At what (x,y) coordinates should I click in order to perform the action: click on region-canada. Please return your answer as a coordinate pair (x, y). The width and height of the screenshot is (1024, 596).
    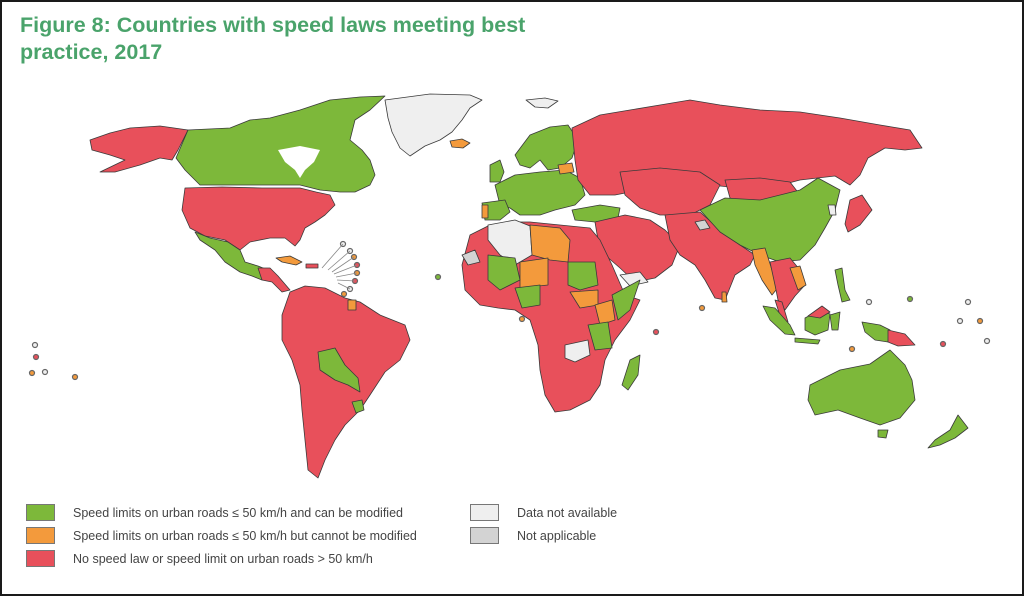
    Looking at the image, I should click on (280, 144).